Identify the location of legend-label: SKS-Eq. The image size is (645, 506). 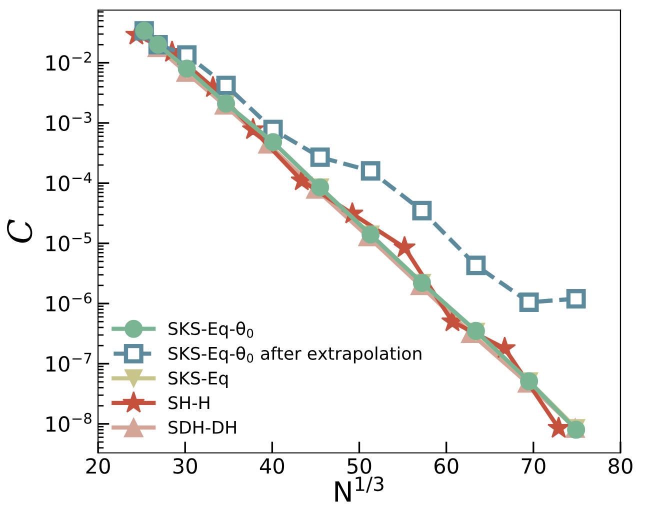
(198, 380).